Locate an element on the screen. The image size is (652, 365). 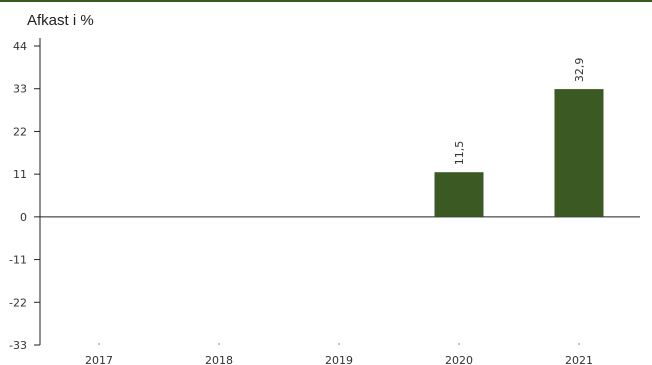
y-tick-label: 0 is located at coordinates (23, 217).